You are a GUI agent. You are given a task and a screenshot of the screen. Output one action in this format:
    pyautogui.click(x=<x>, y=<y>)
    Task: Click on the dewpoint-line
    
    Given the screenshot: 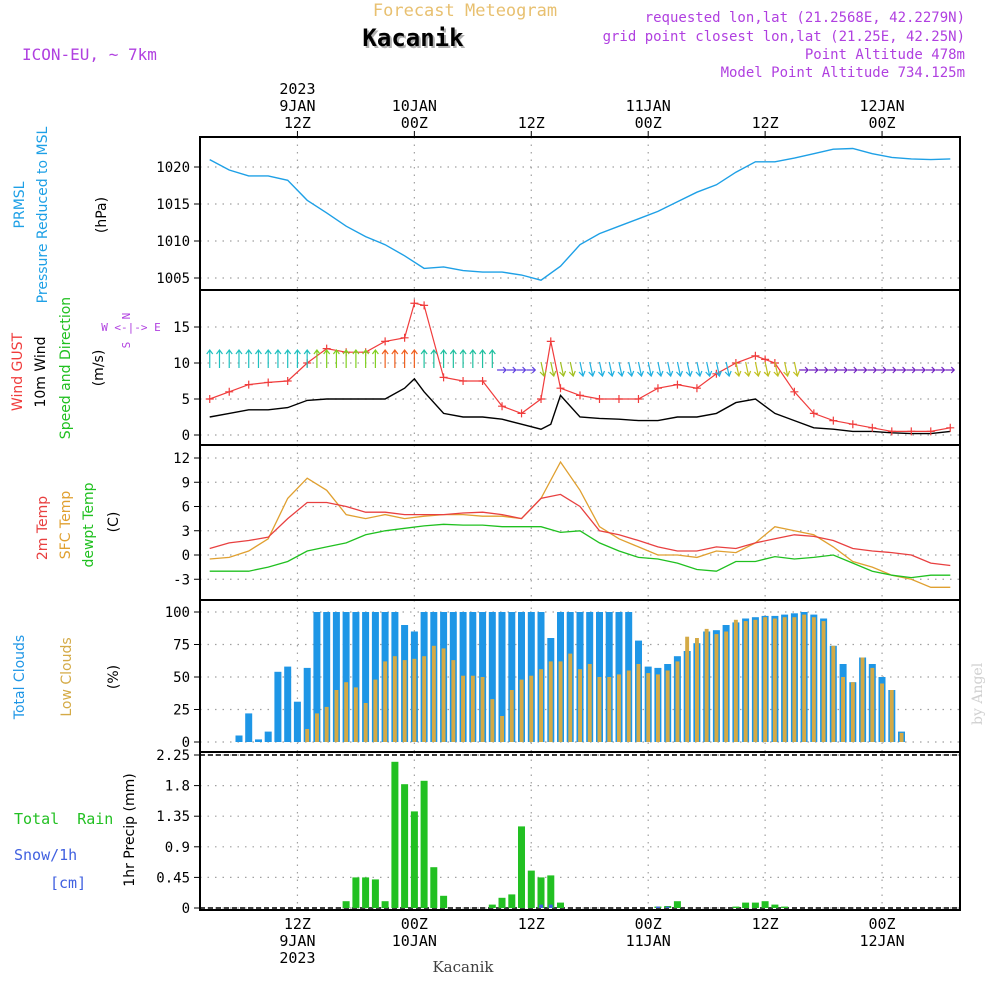 What is the action you would take?
    pyautogui.click(x=580, y=551)
    